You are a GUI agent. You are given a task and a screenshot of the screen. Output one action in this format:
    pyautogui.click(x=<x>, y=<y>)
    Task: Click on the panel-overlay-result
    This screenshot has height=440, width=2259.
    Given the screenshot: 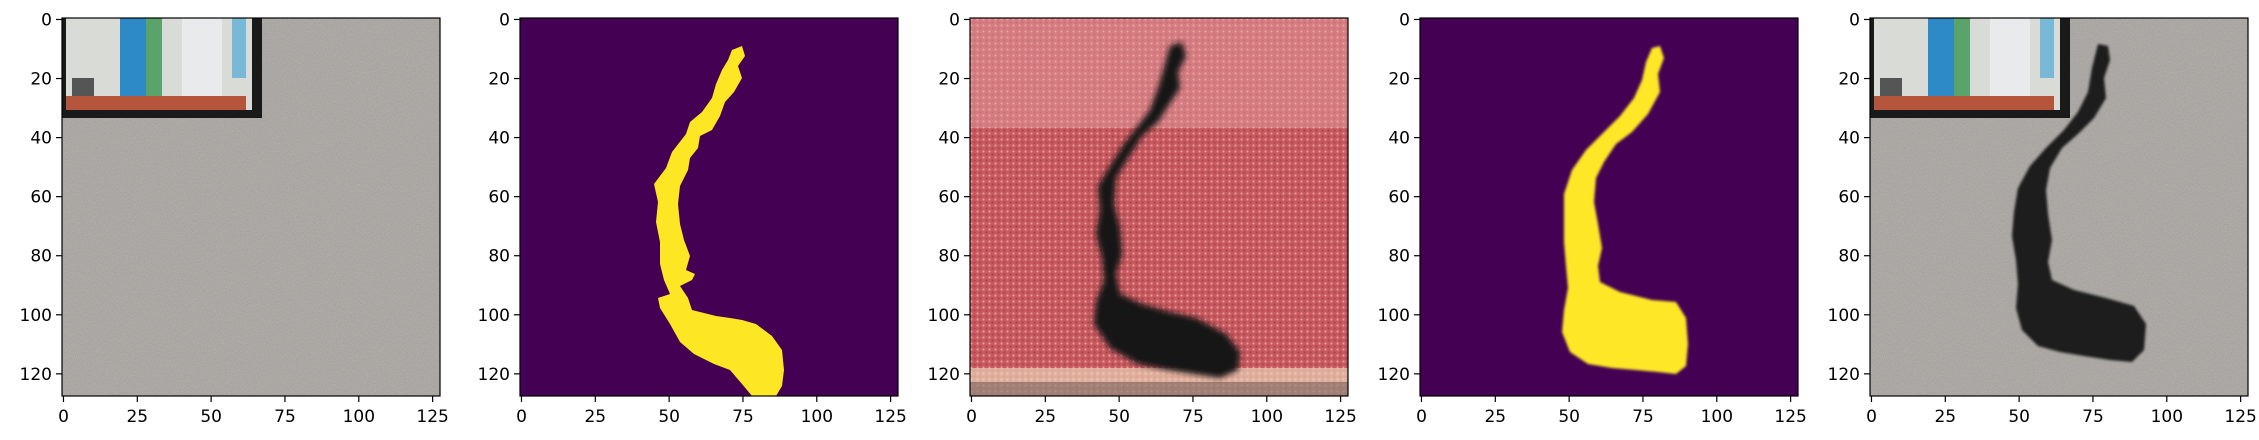 What is the action you would take?
    pyautogui.click(x=2059, y=207)
    